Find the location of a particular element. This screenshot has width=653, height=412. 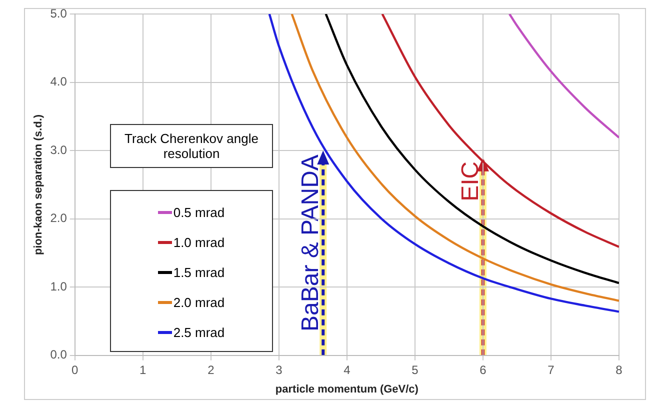

x-tick-label: 4 is located at coordinates (347, 369).